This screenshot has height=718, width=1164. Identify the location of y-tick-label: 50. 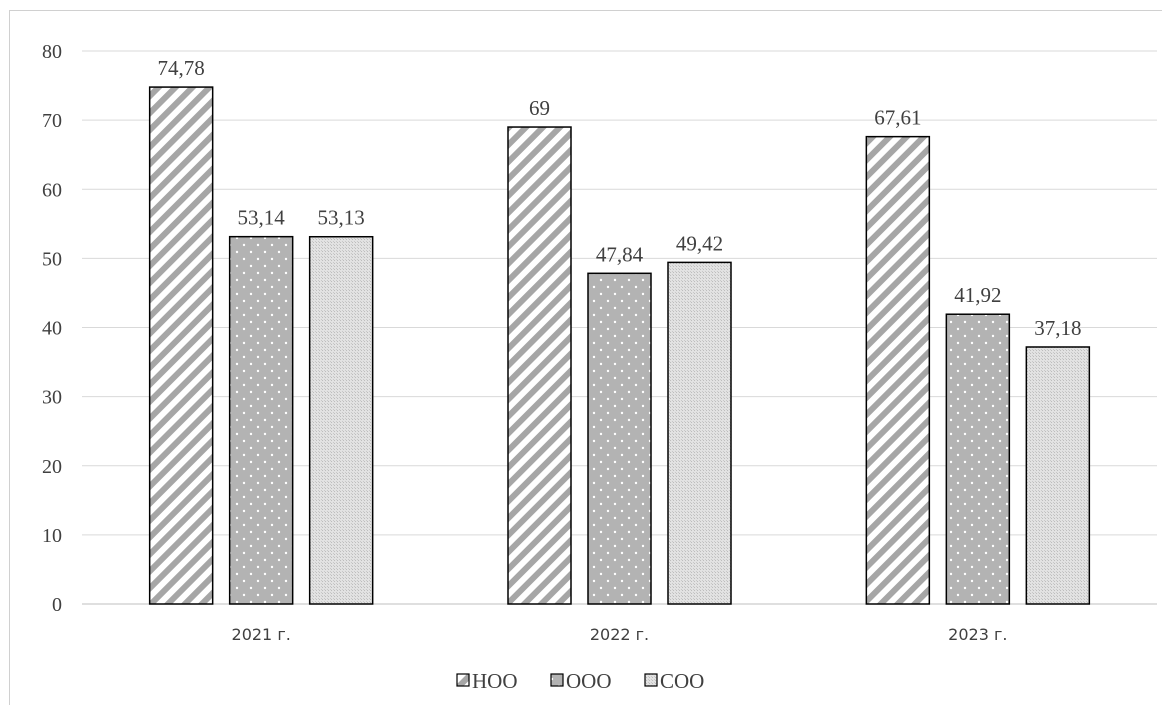
(52, 259).